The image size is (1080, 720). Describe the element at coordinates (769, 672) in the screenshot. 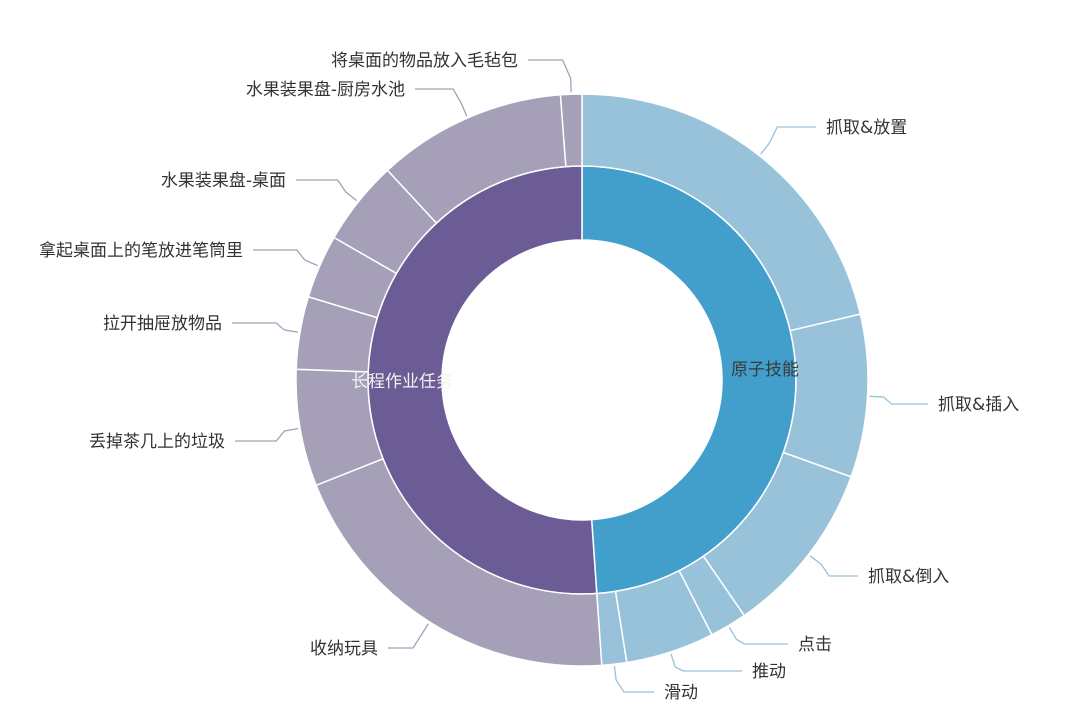

I see `outer-label: 推动` at that location.